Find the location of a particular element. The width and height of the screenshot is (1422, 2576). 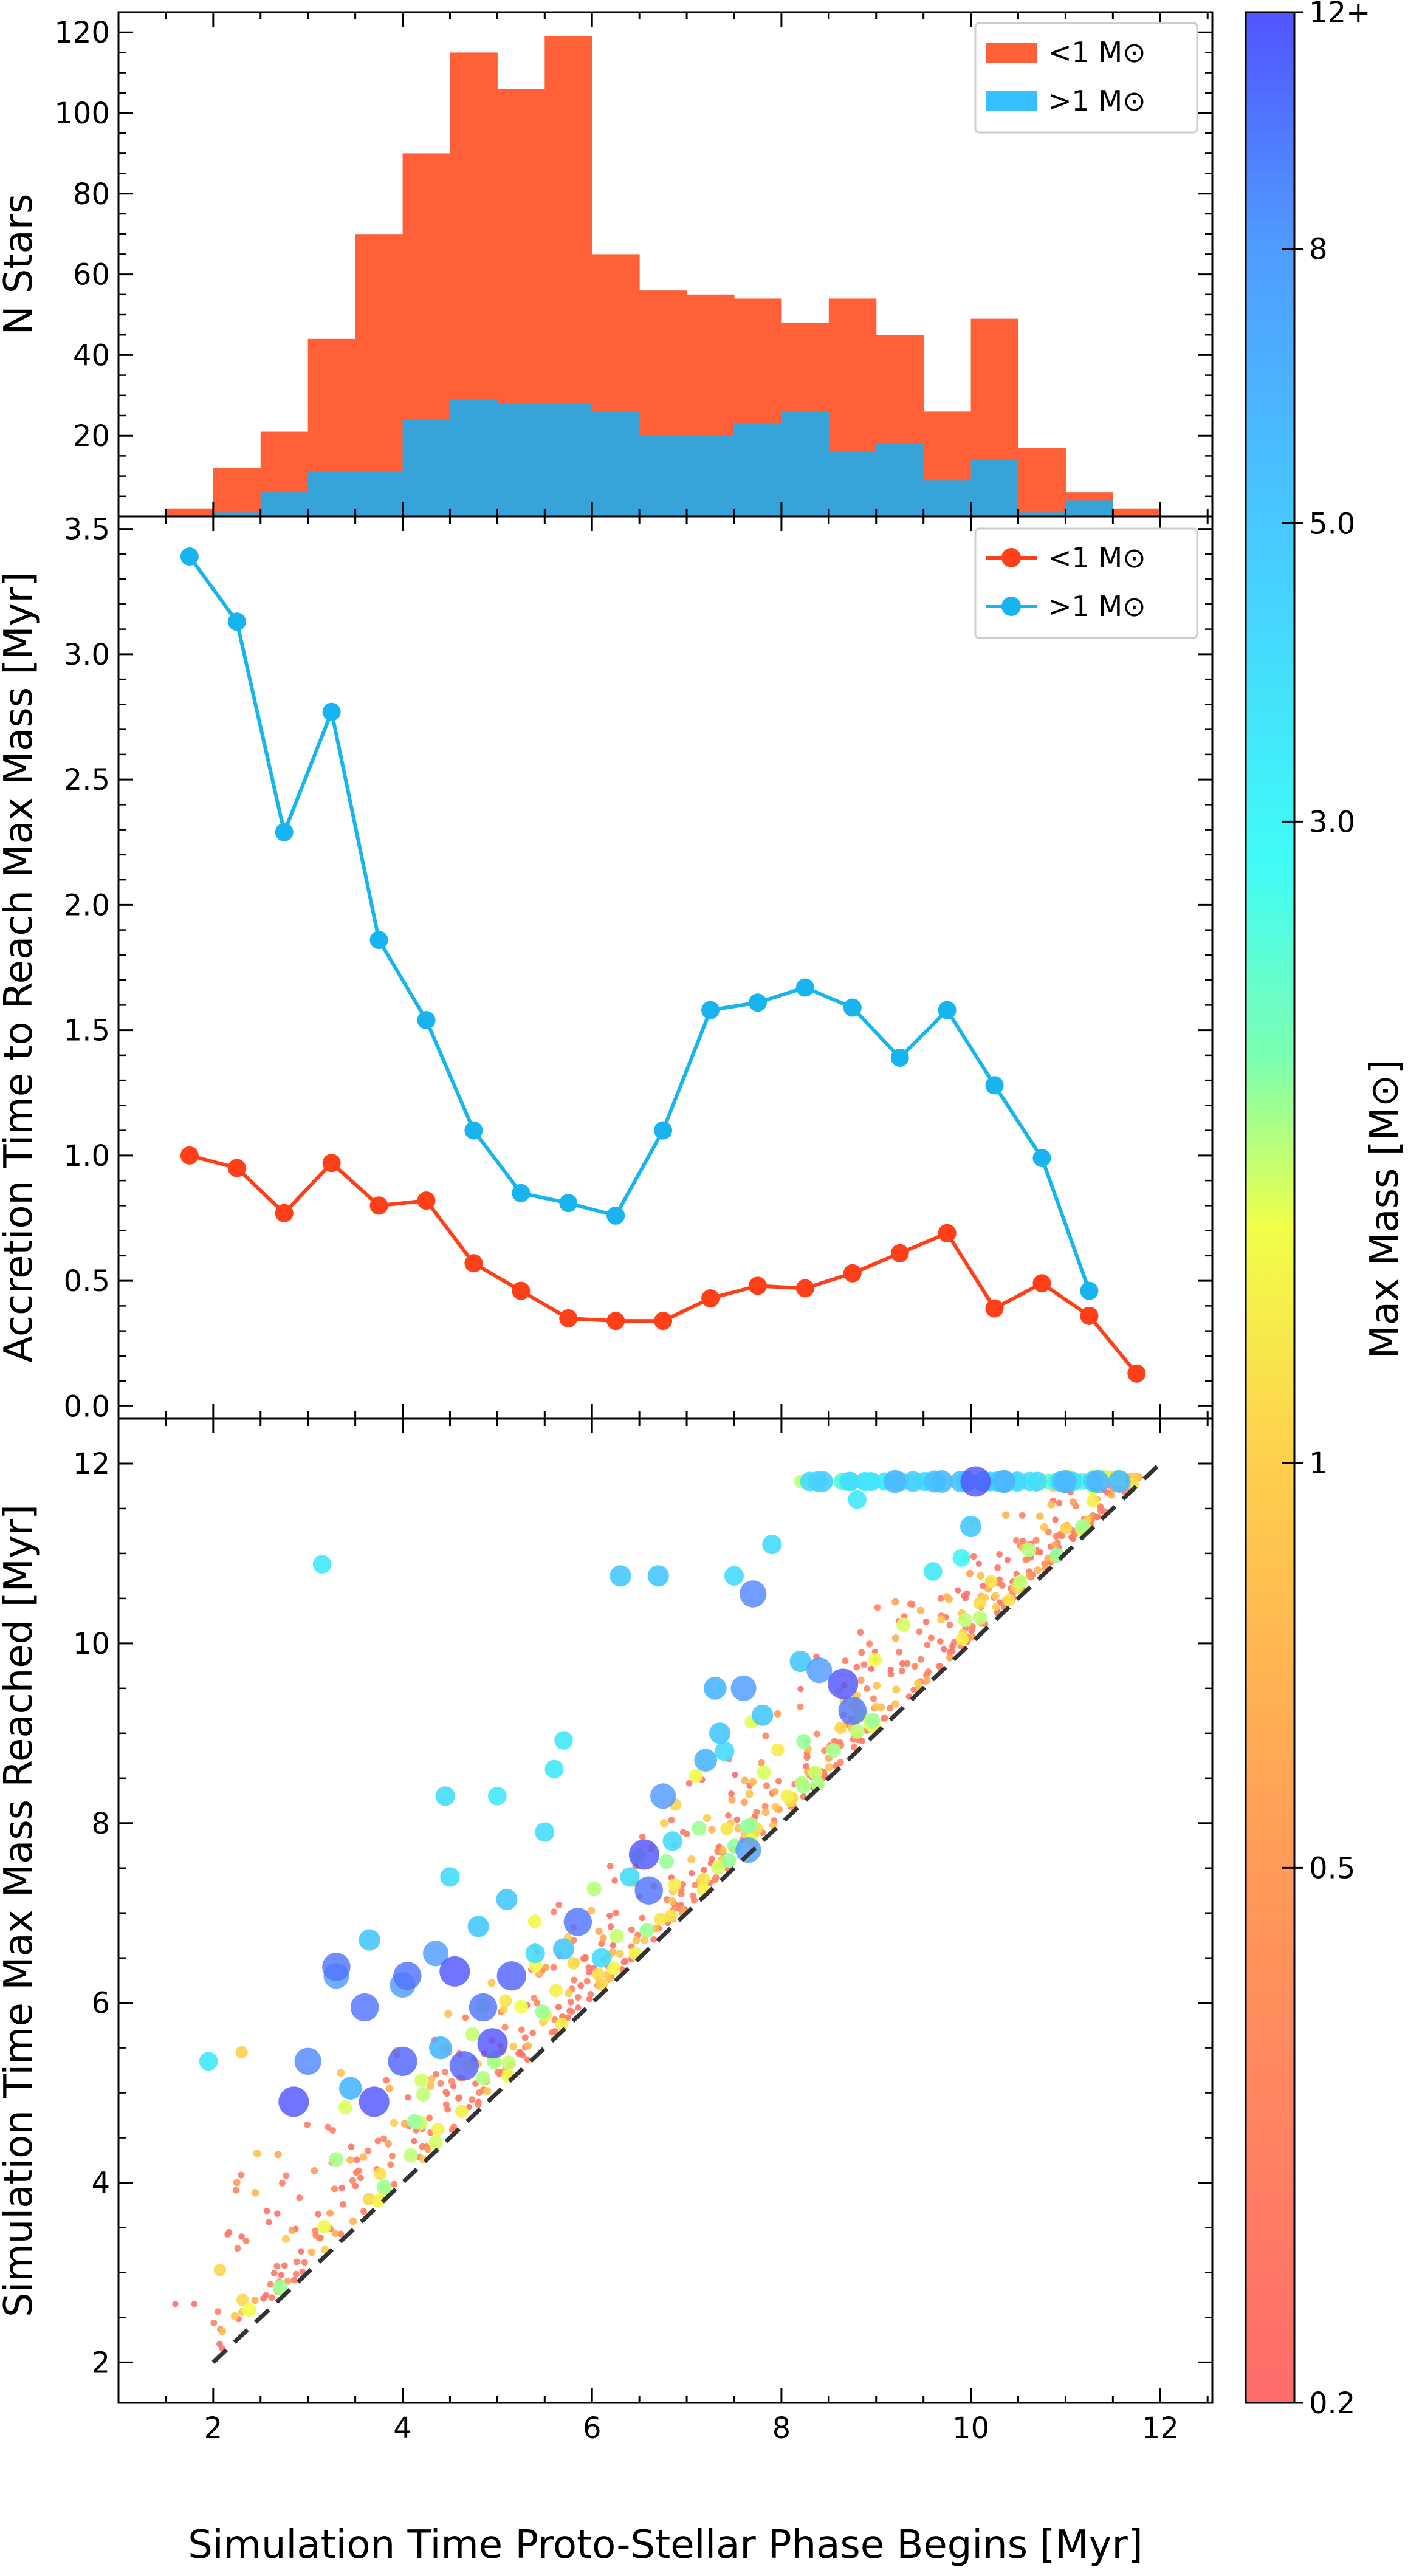

histogram-y-axis-label: N Stars is located at coordinates (20, 264).